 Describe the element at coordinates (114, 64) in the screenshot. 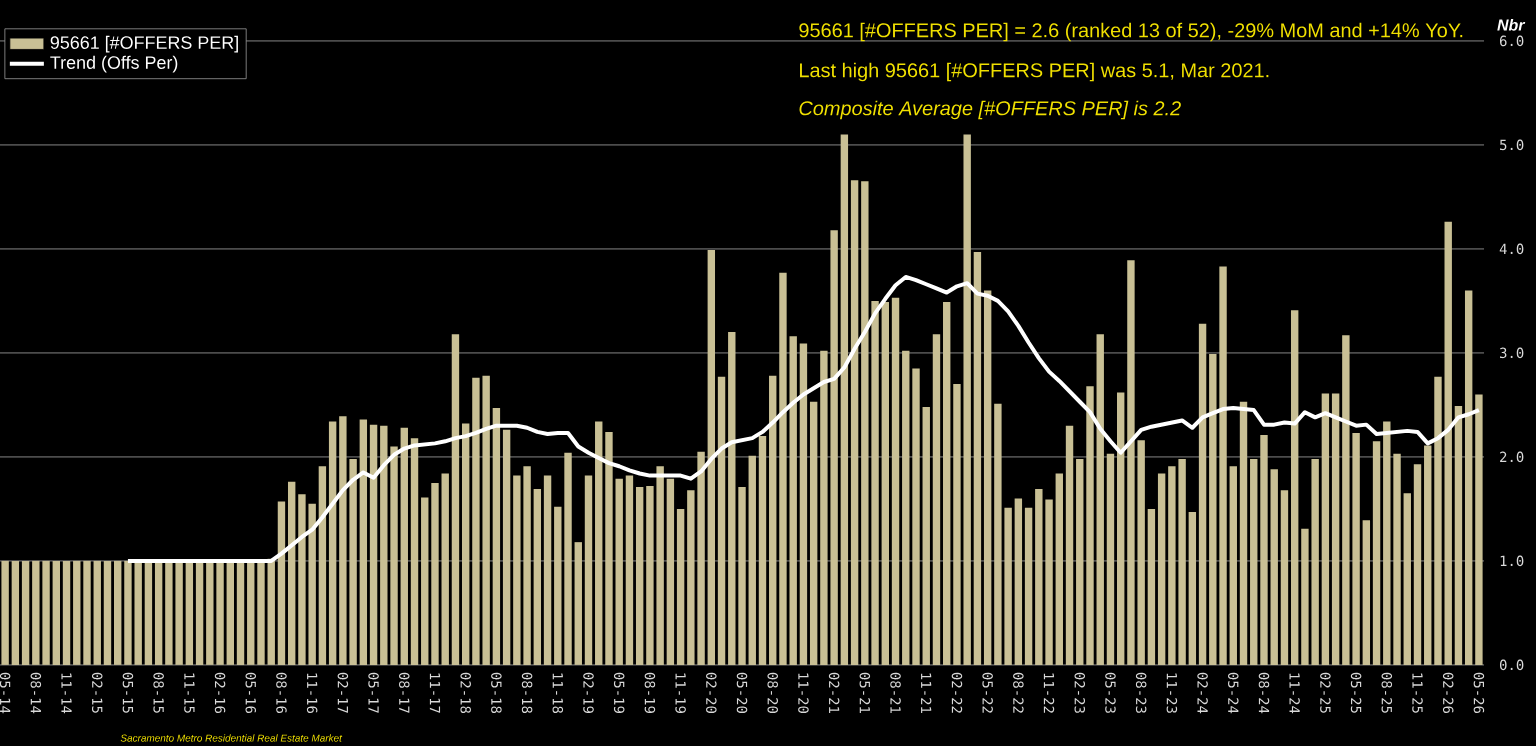

I see `legend-label: Trend (Offs Per)` at that location.